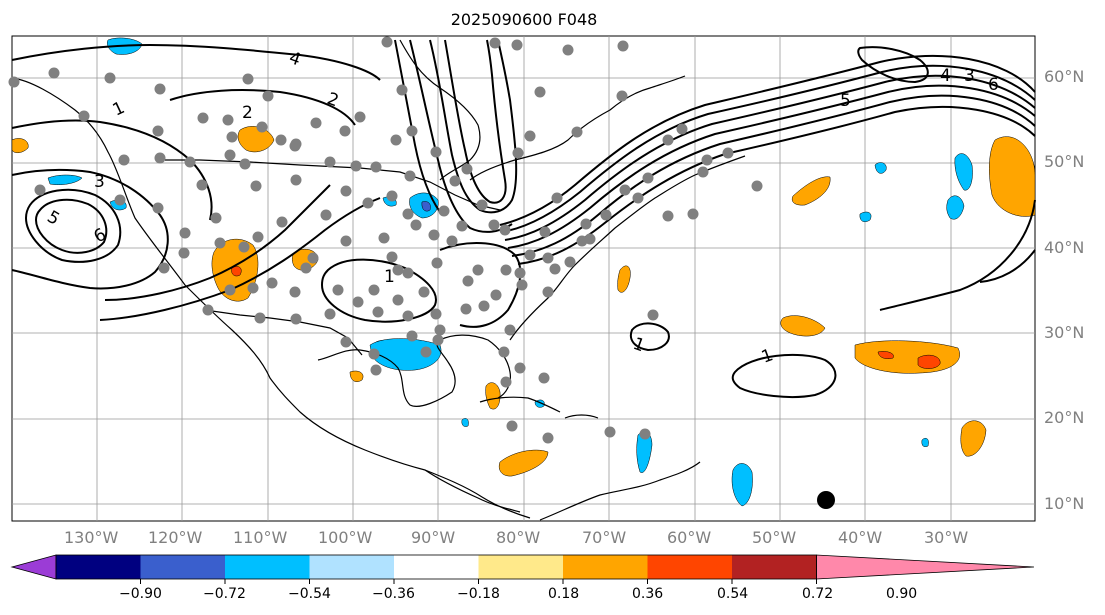  I want to click on hispaniola, so click(581, 416).